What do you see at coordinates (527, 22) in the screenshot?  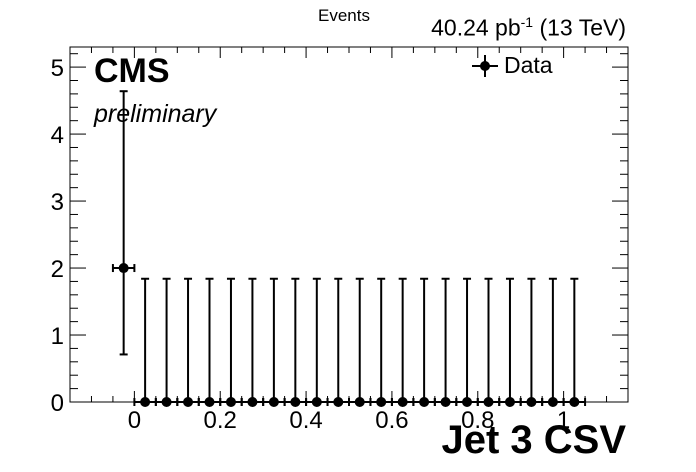 I see `lumi-exponent: -1` at bounding box center [527, 22].